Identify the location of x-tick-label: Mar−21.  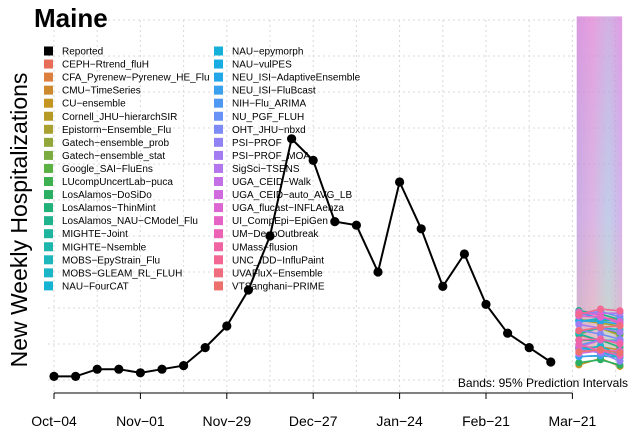
(572, 421).